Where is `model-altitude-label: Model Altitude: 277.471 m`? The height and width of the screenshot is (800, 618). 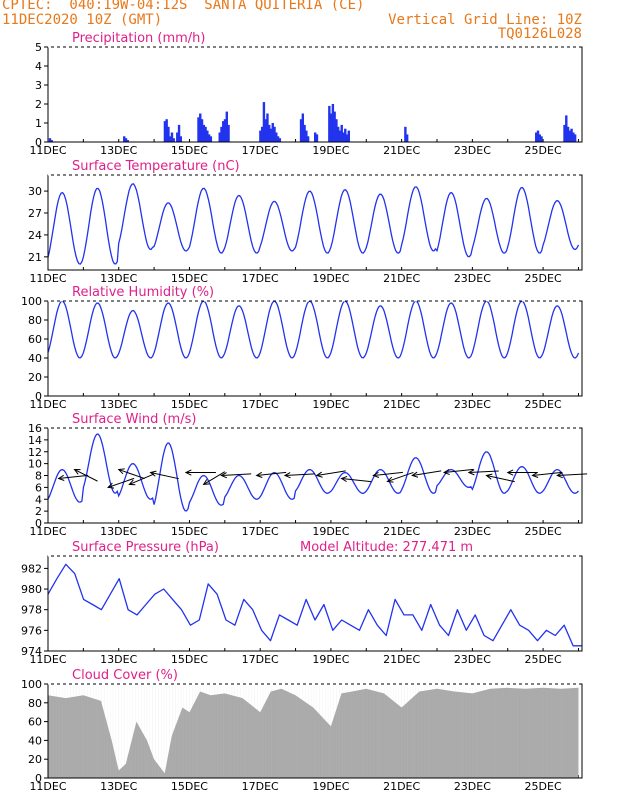 model-altitude-label: Model Altitude: 277.471 m is located at coordinates (386, 547).